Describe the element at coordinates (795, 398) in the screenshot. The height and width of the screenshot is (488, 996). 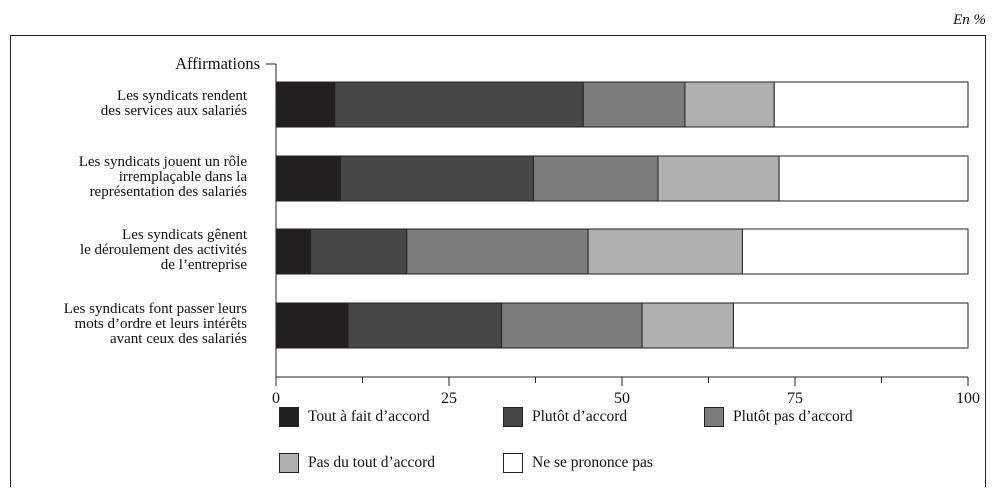
I see `x-tick-label: 75` at that location.